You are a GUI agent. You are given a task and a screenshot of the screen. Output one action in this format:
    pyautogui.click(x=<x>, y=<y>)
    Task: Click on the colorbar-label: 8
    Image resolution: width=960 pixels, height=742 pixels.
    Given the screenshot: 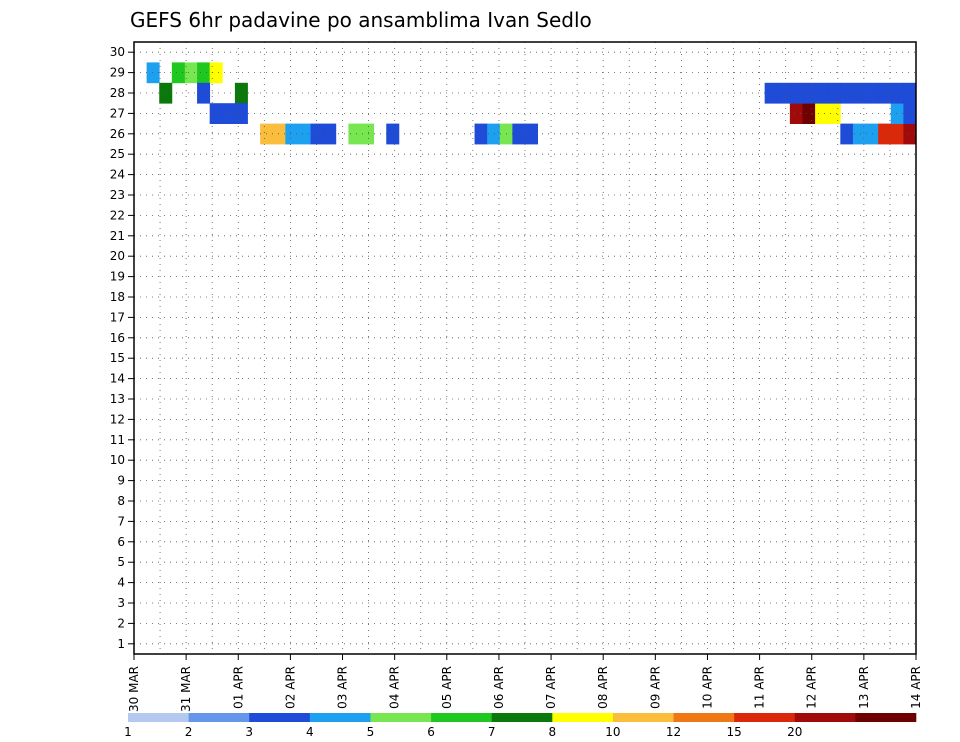 What is the action you would take?
    pyautogui.click(x=552, y=732)
    